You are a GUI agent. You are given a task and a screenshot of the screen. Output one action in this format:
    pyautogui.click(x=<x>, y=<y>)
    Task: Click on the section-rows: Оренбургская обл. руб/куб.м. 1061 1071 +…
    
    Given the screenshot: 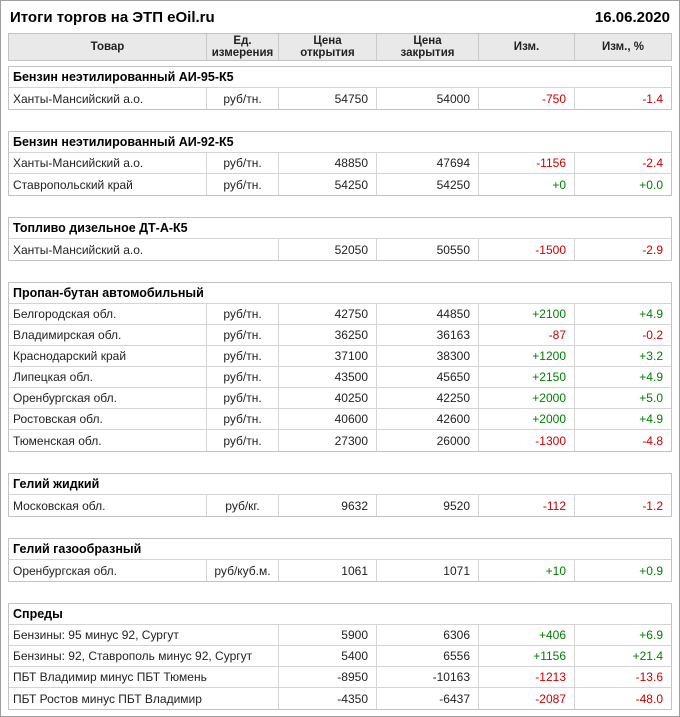 What is the action you would take?
    pyautogui.click(x=340, y=570)
    